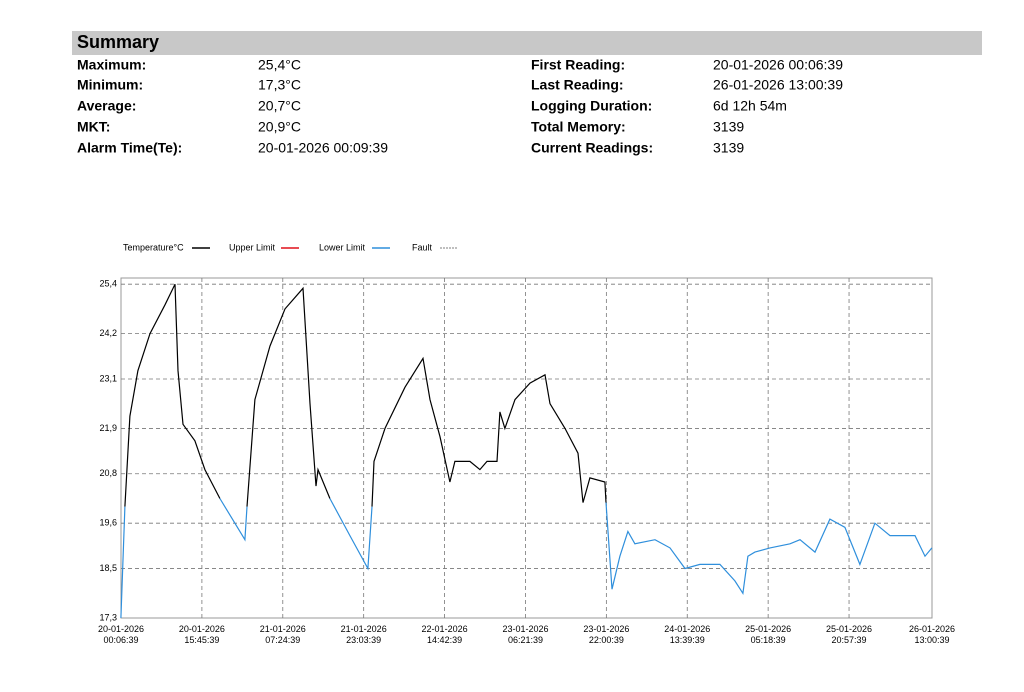 This screenshot has height=692, width=1024. What do you see at coordinates (849, 634) in the screenshot?
I see `x-tick-label: 25-01-2026 20:57:39` at bounding box center [849, 634].